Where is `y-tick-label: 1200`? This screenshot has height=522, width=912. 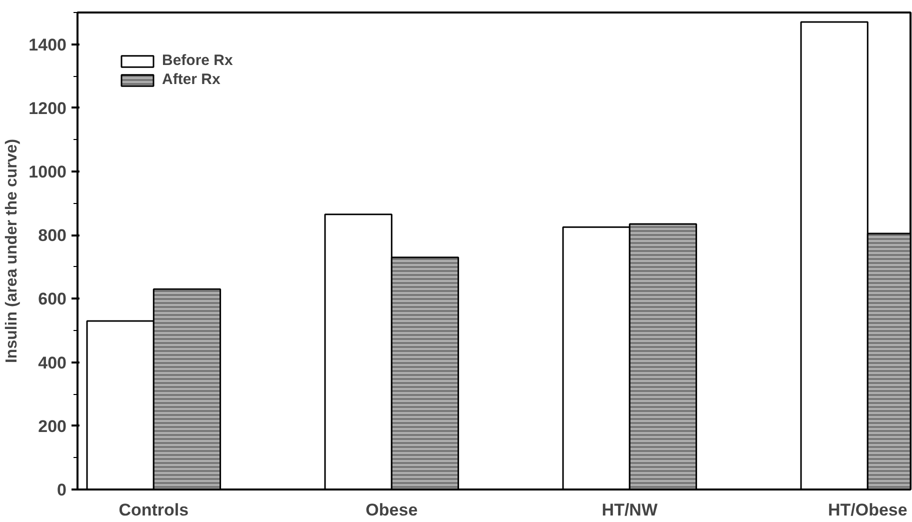
y-tick-label: 1200 is located at coordinates (47, 108).